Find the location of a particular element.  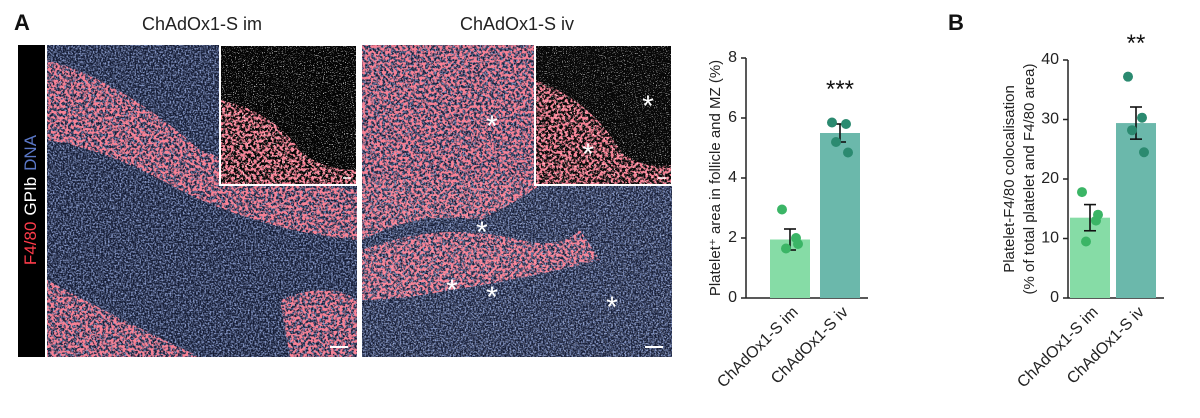

image-title: ChAdOx1-S im is located at coordinates (202, 24).